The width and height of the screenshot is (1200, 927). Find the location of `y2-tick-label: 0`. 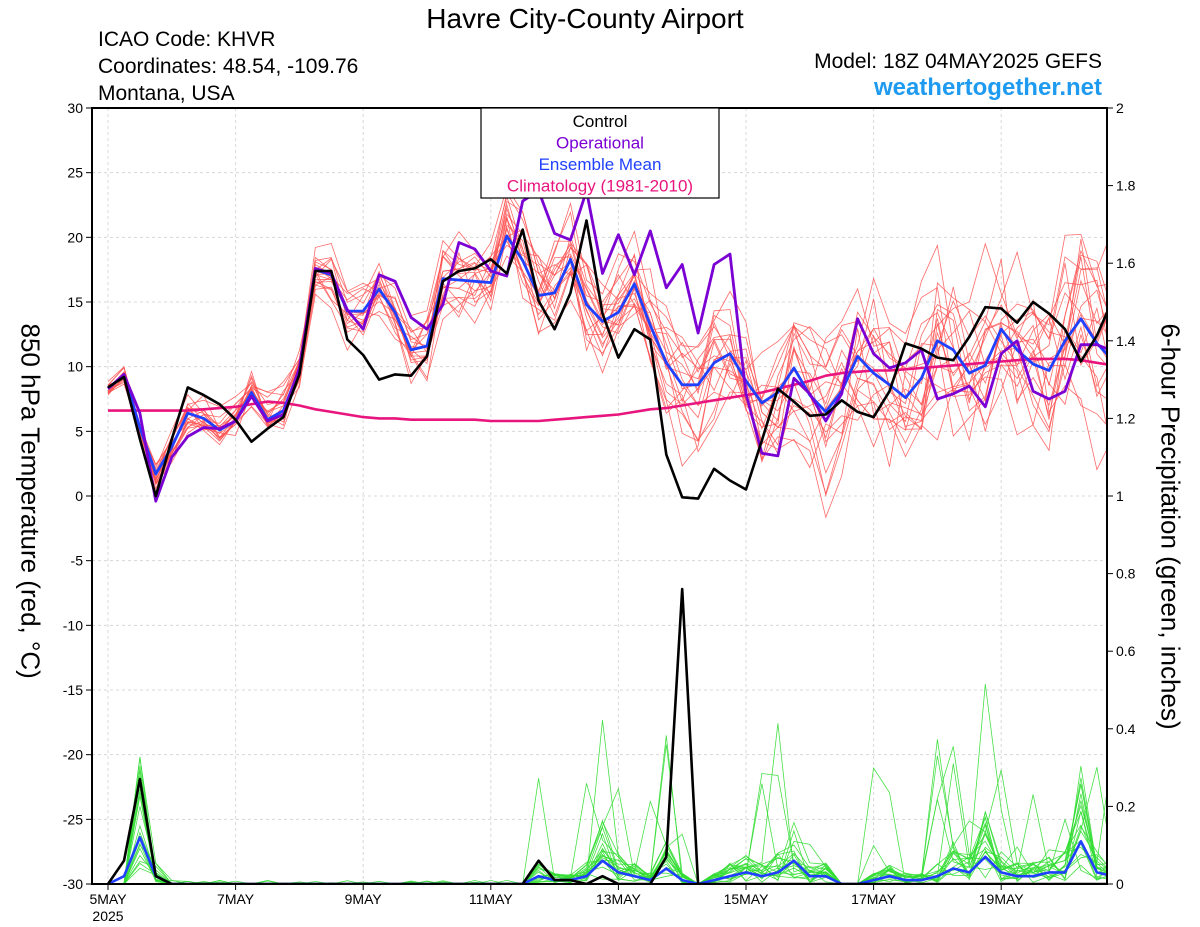

y2-tick-label: 0 is located at coordinates (1120, 884).